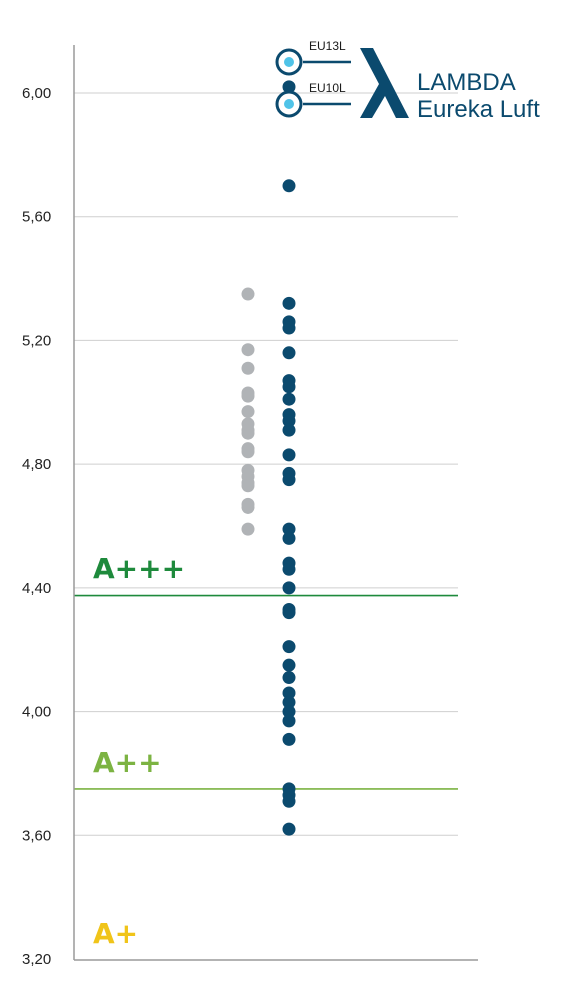  I want to click on y-tick-label: 5,60, so click(36, 217).